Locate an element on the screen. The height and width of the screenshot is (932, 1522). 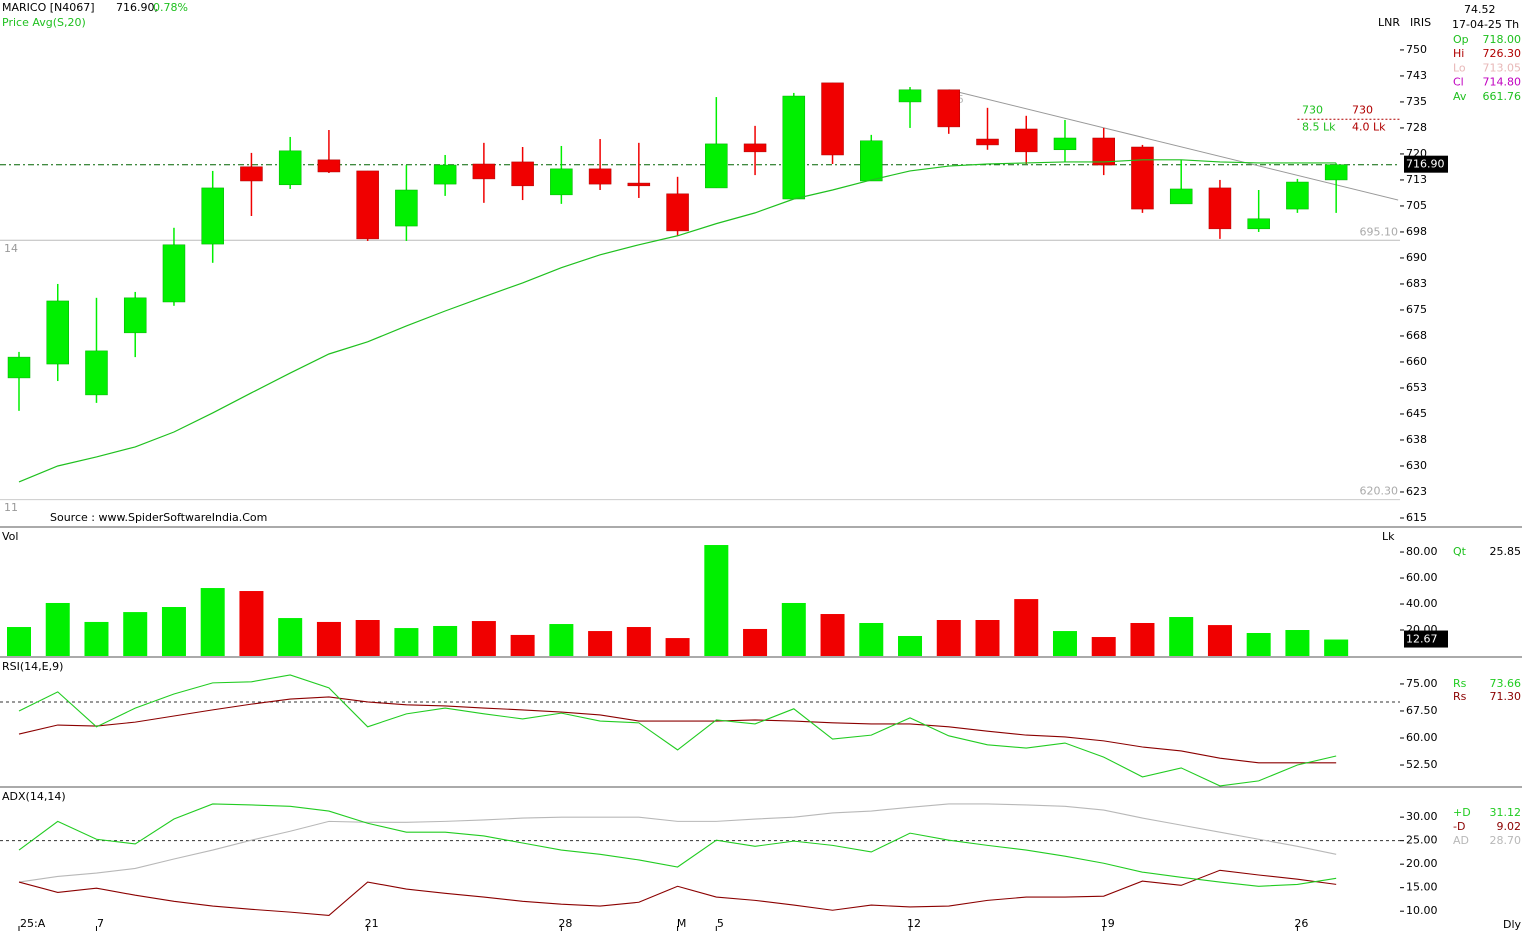
y-tick-label: 10.00 is located at coordinates (1422, 910).